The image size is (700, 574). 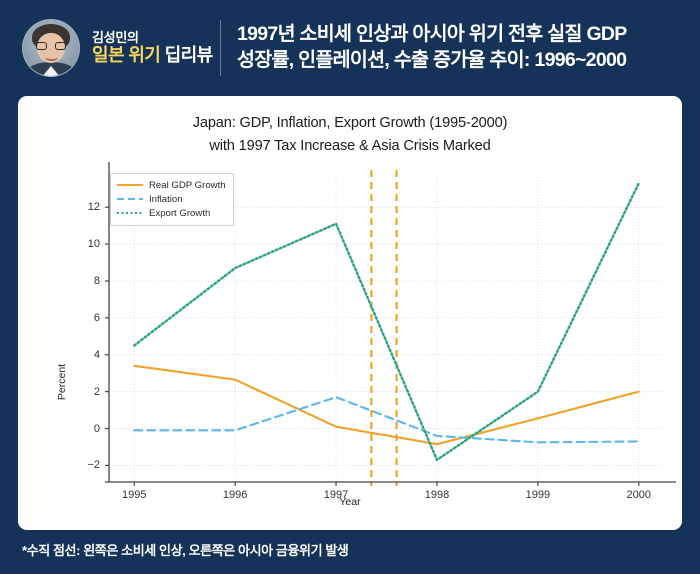 I want to click on y-tick-label: 8, so click(x=96, y=280).